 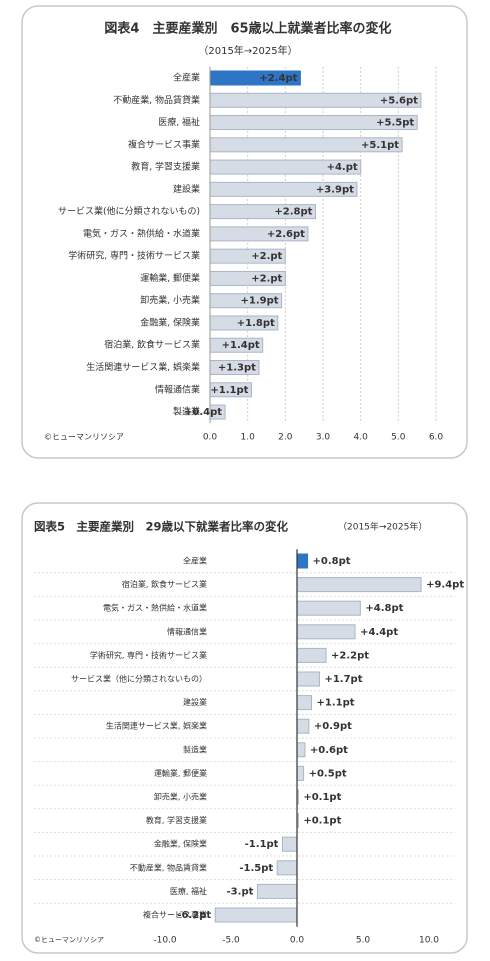 I want to click on value-label: +5.5pt, so click(x=395, y=123).